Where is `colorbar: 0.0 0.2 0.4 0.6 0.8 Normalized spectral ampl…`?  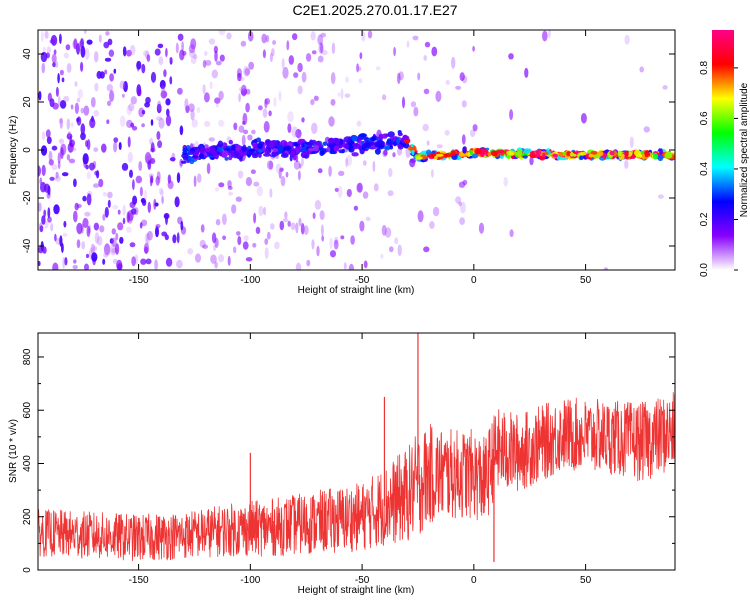
colorbar: 0.0 0.2 0.4 0.6 0.8 Normalized spectral ampl… is located at coordinates (724, 153).